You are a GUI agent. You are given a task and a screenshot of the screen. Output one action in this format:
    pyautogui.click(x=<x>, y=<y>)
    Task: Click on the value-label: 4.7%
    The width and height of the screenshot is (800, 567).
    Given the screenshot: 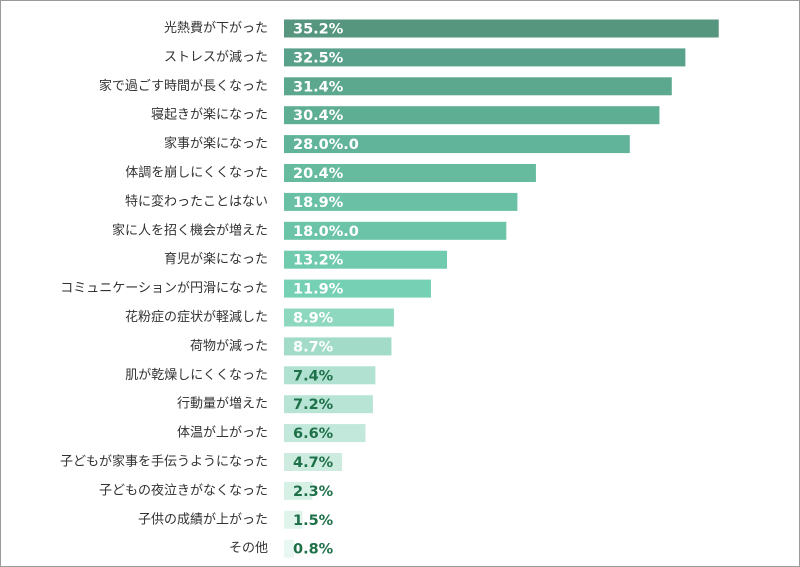 What is the action you would take?
    pyautogui.click(x=313, y=463)
    